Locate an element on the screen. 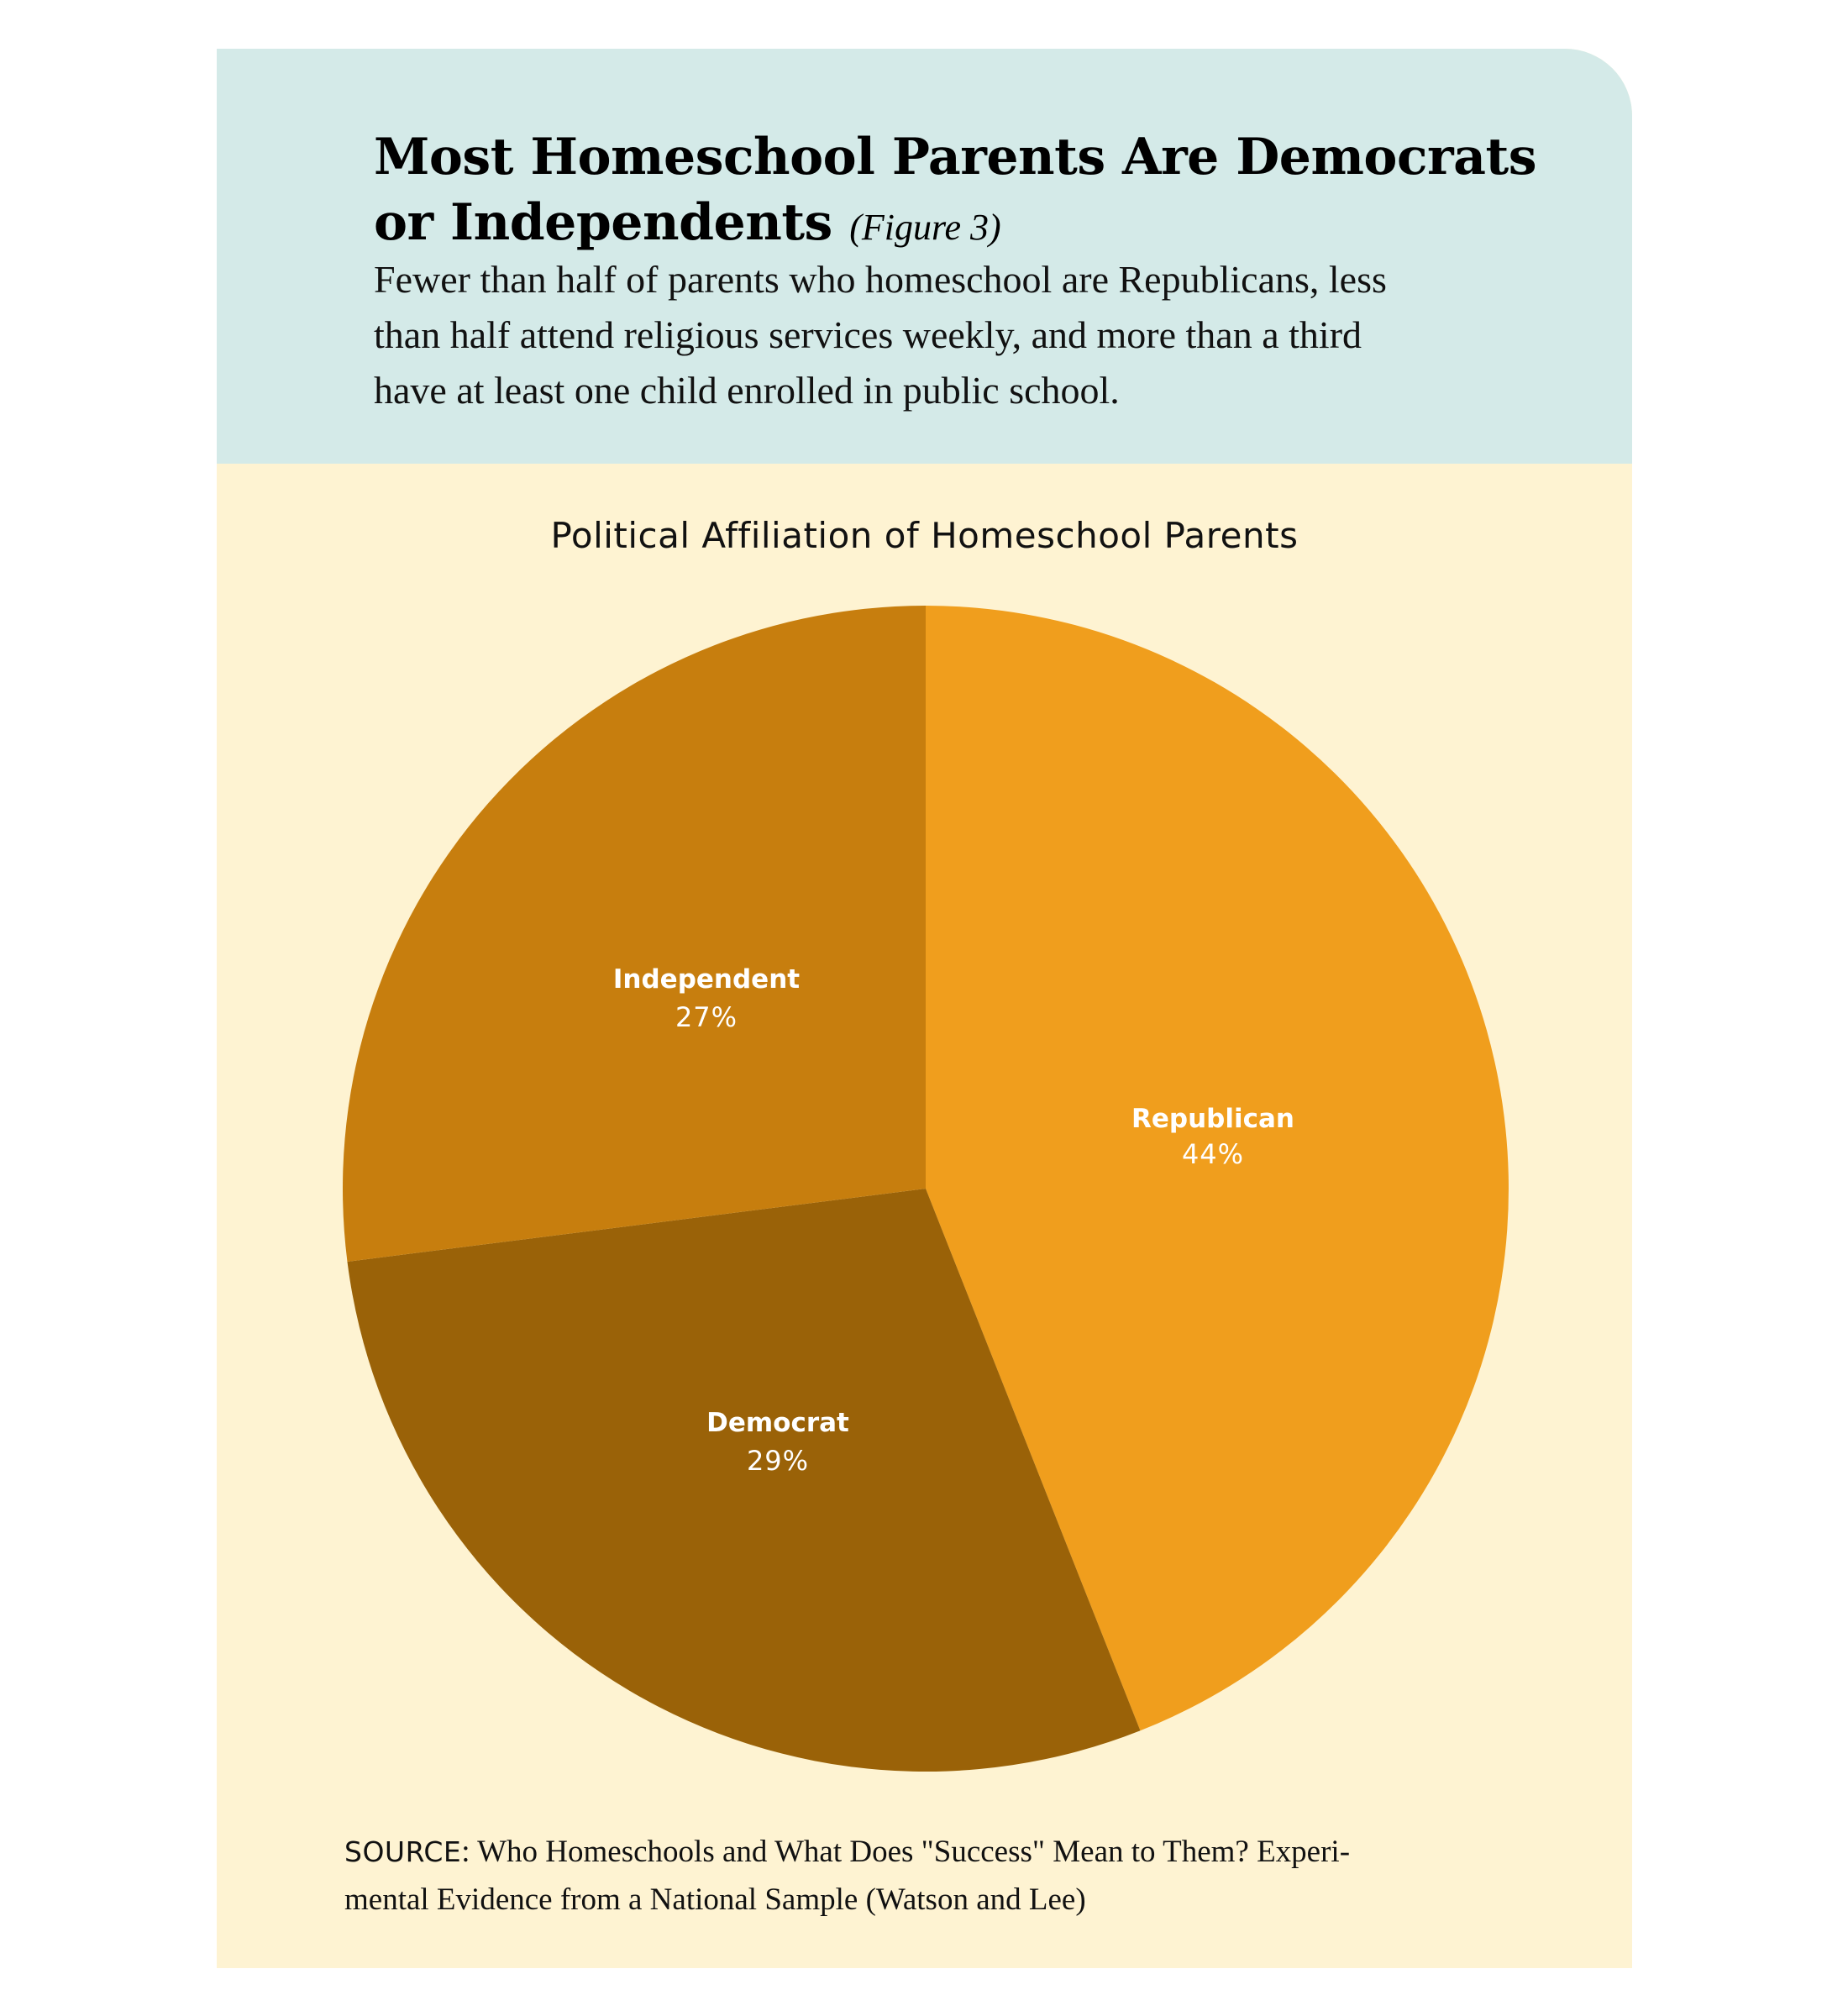  label-democrat-value: 29% is located at coordinates (778, 1461).